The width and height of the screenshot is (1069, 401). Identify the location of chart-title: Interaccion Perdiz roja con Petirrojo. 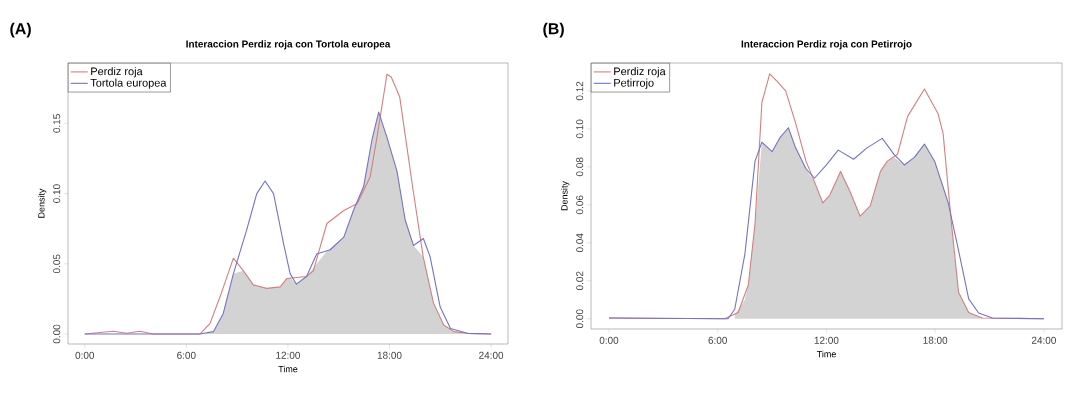
(826, 45).